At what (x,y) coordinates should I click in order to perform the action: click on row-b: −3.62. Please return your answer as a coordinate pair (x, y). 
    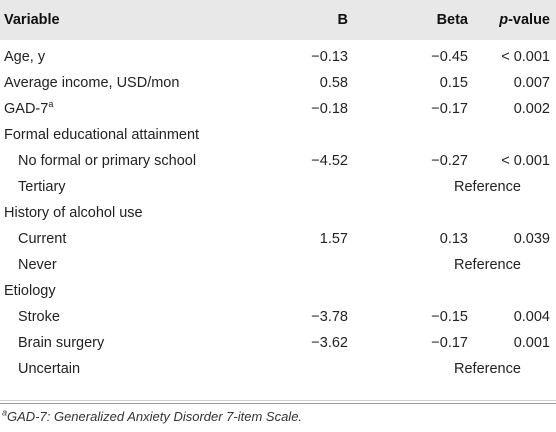
    Looking at the image, I should click on (329, 343).